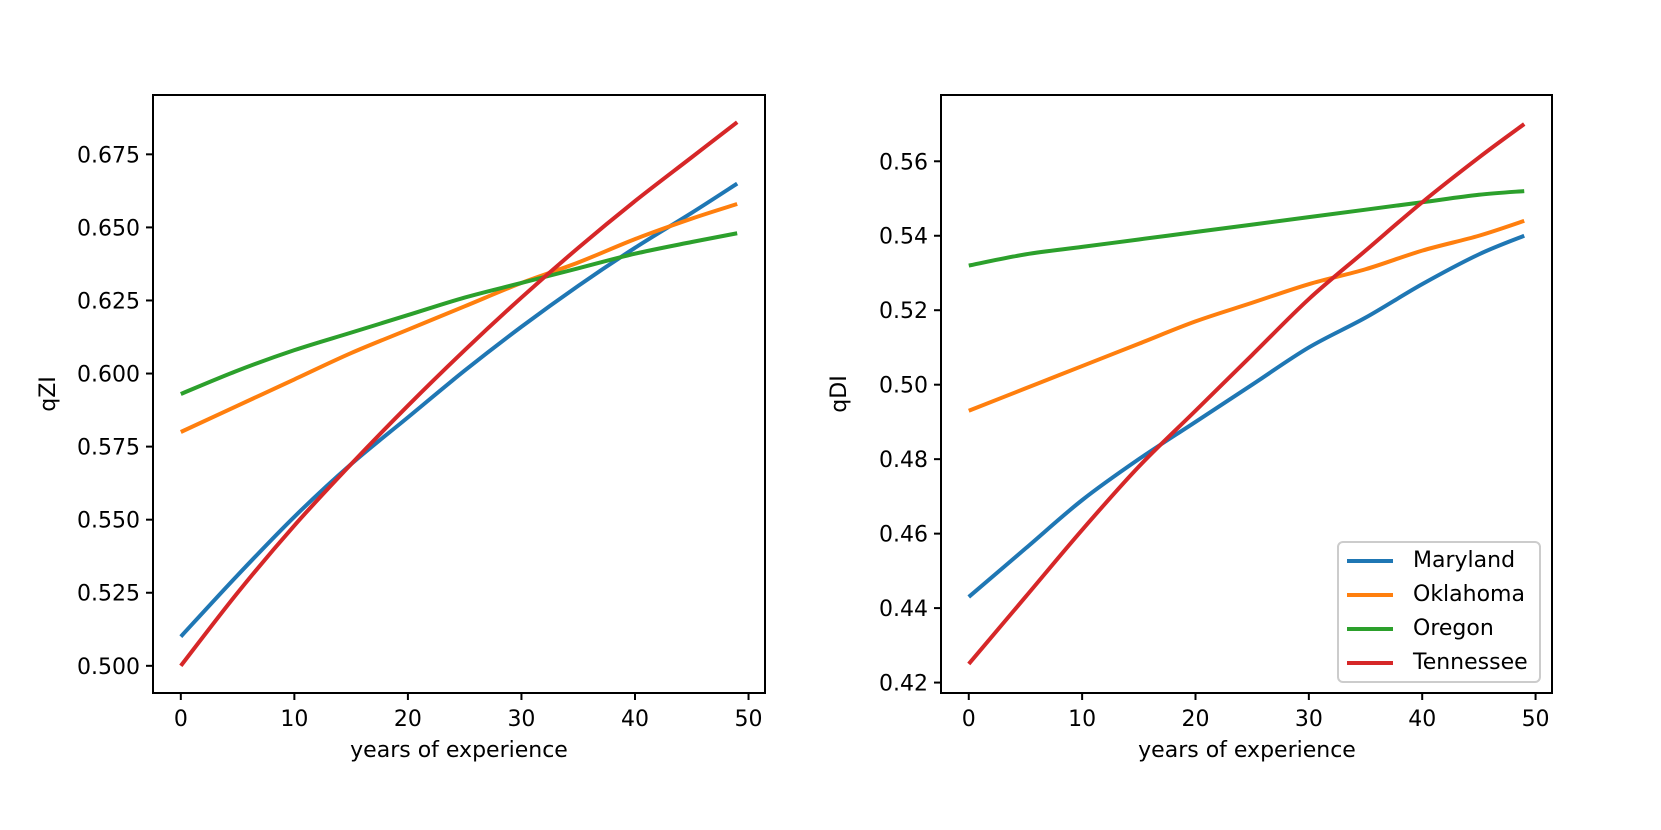  I want to click on y-tick-label: 0.600, so click(108, 375).